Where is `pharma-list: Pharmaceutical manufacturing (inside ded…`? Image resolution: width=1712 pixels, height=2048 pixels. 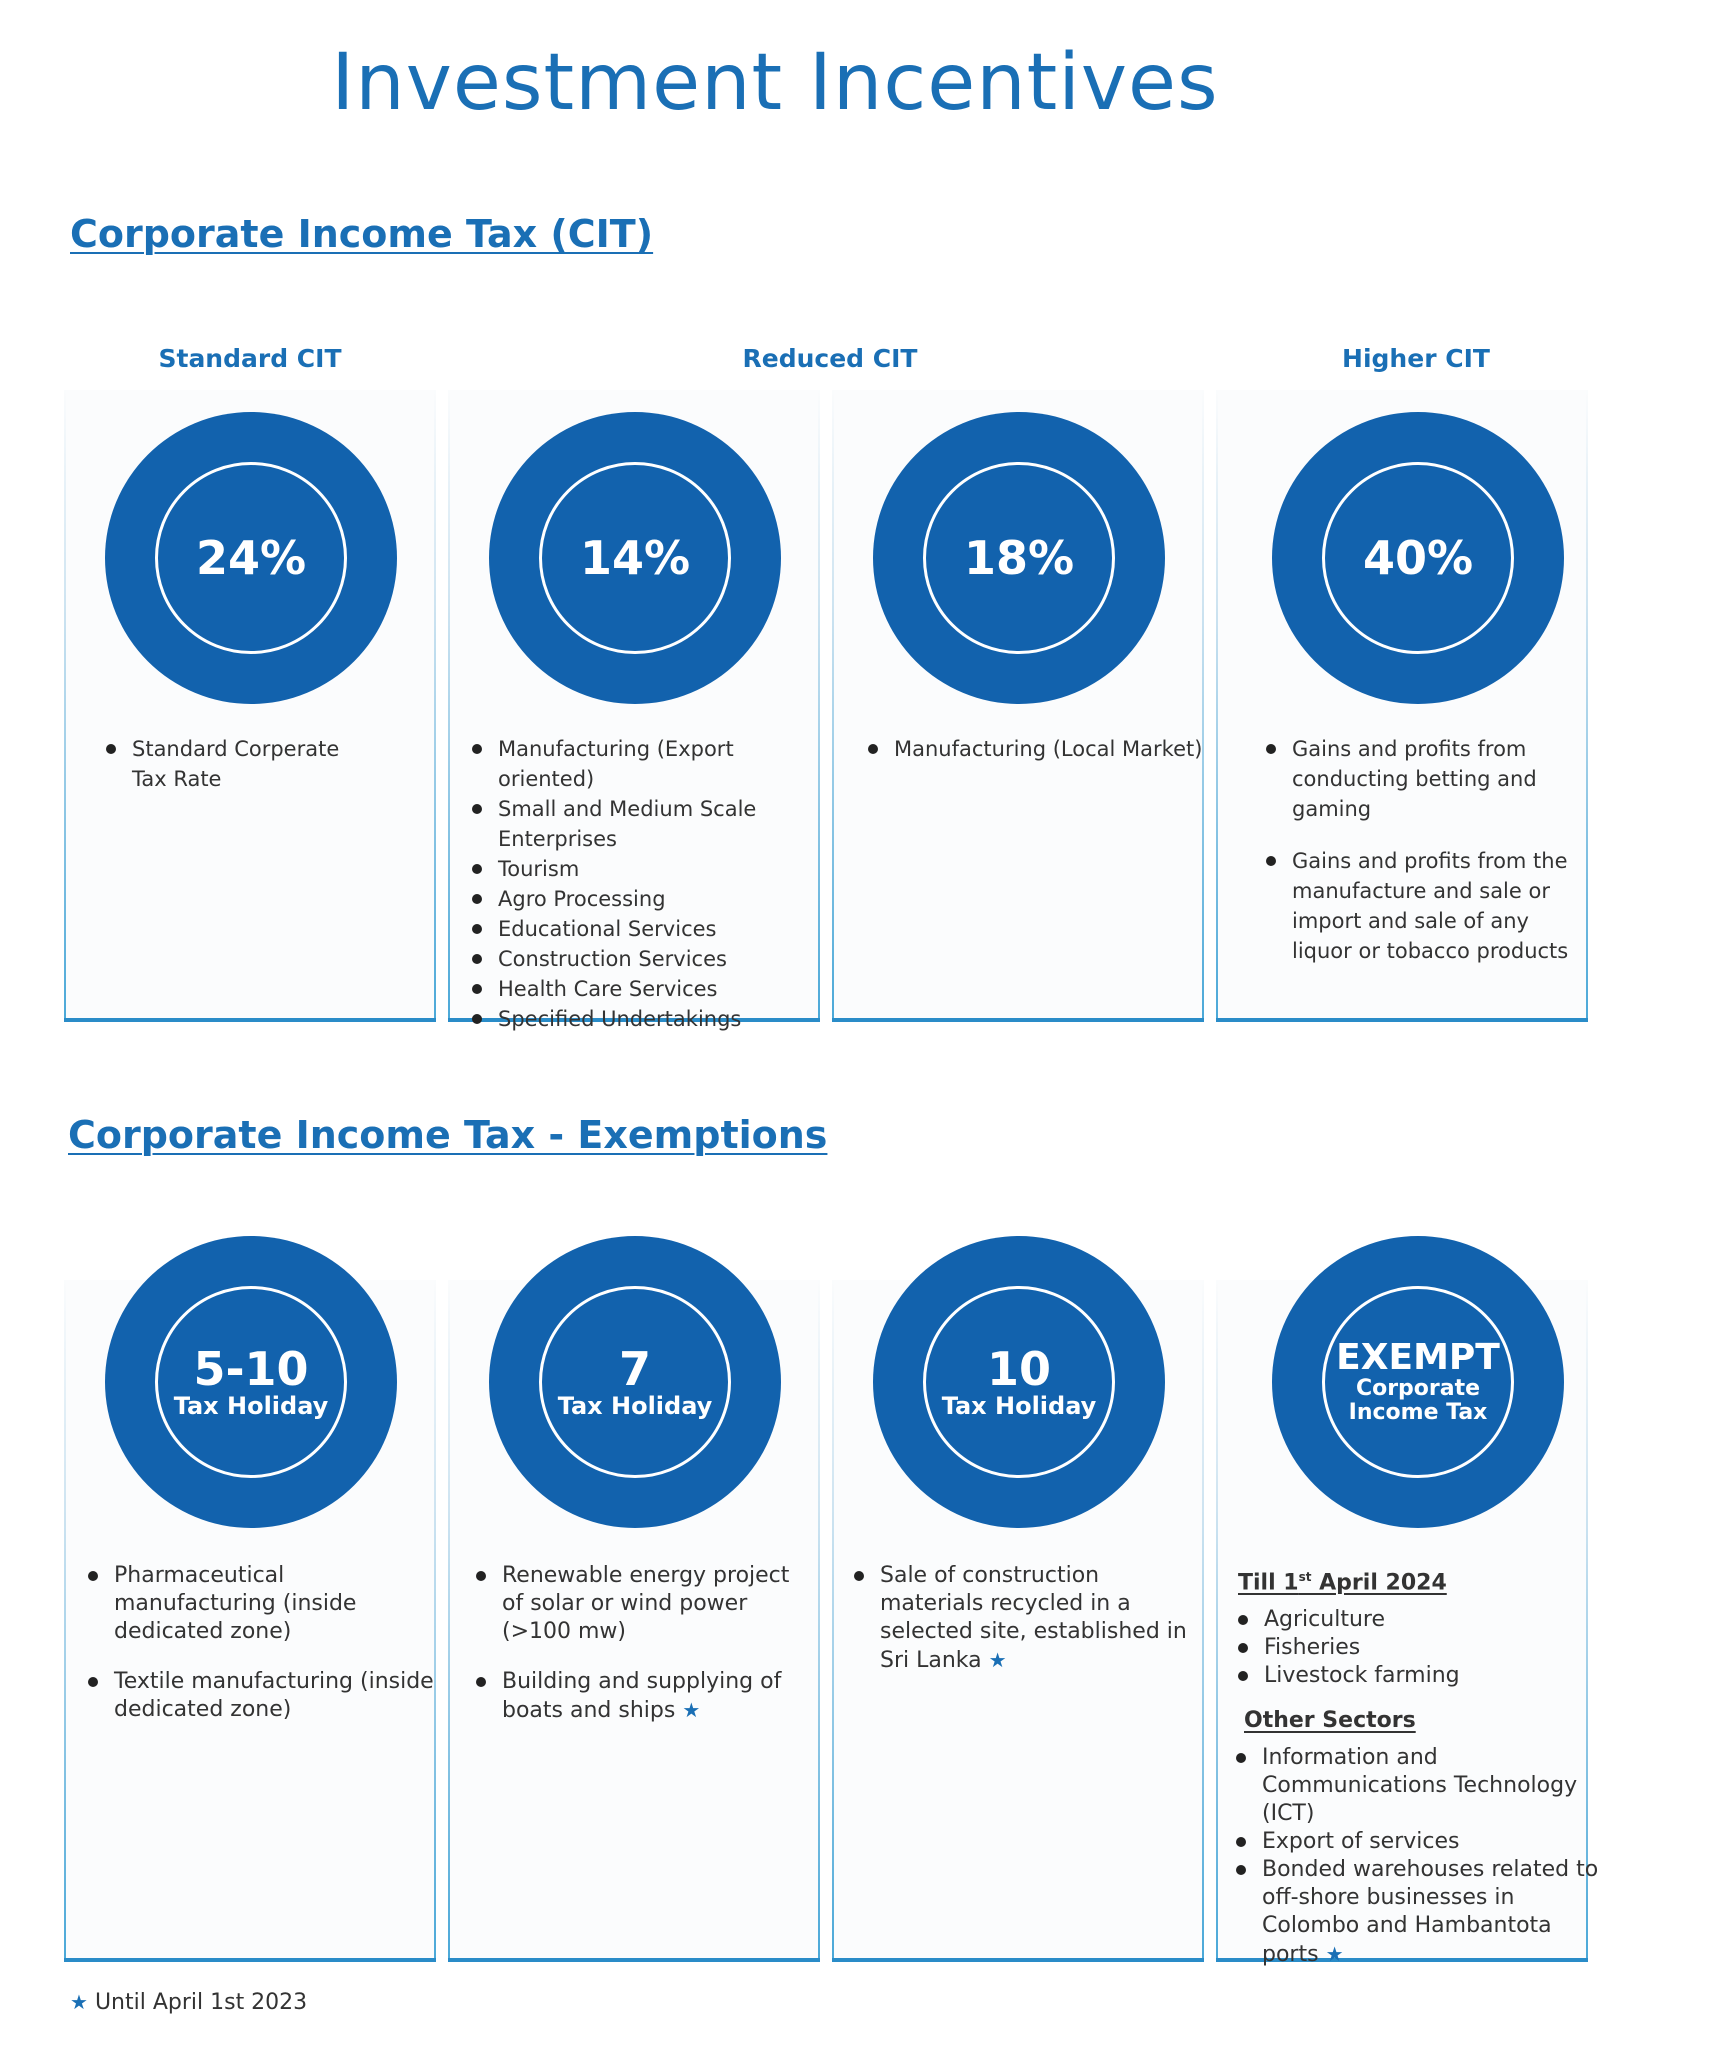
pharma-list: Pharmaceutical manufacturing (inside ded… is located at coordinates (261, 1654).